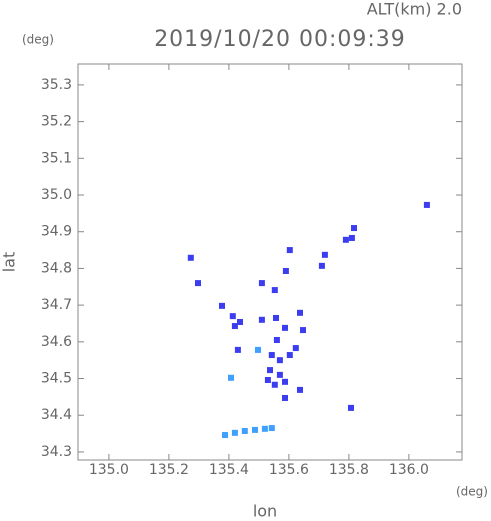 The width and height of the screenshot is (491, 521). What do you see at coordinates (56, 379) in the screenshot?
I see `y-tick-label: 34.5` at bounding box center [56, 379].